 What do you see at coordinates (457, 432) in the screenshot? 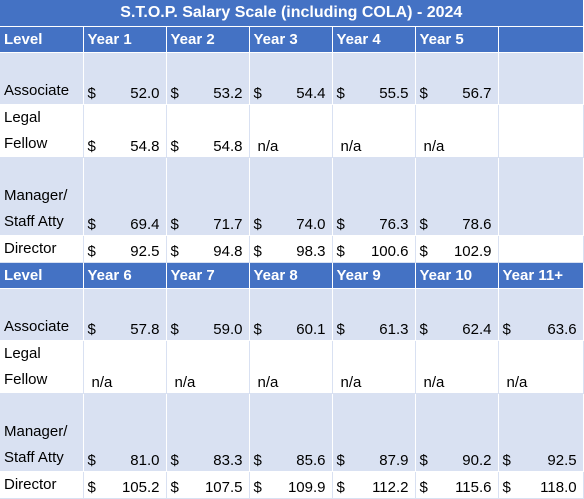
I see `salary-cell: $90.2` at bounding box center [457, 432].